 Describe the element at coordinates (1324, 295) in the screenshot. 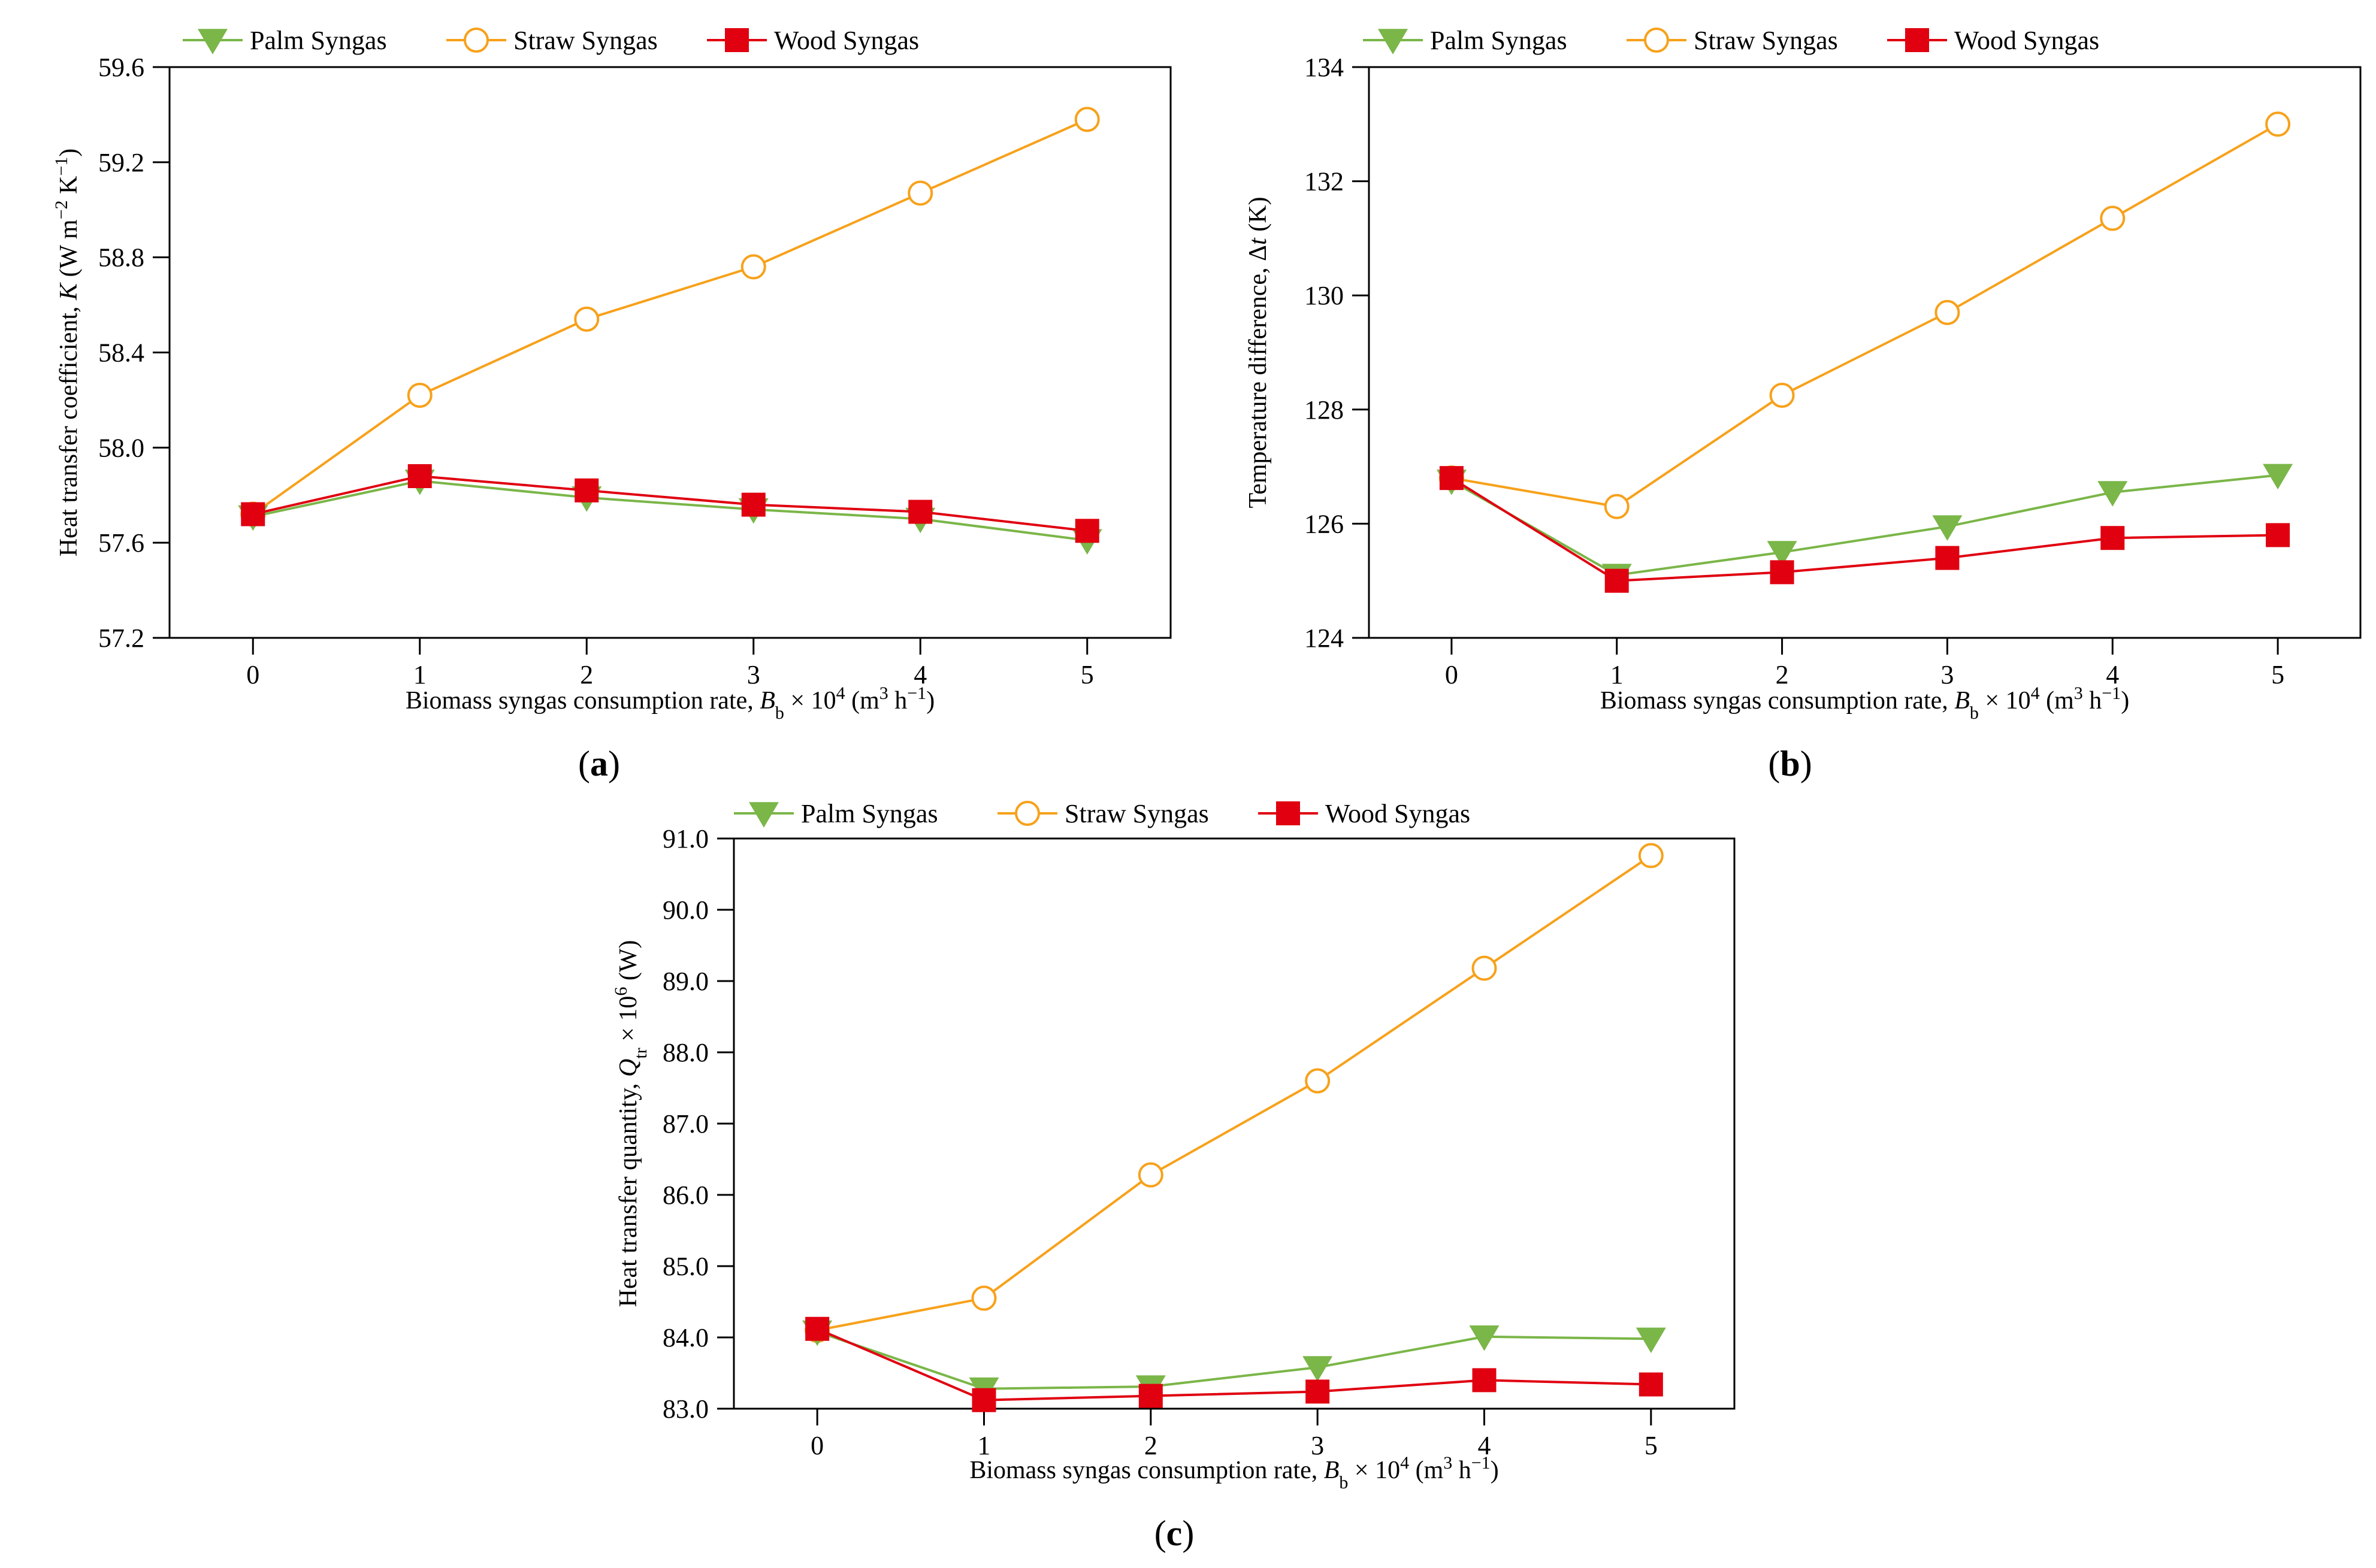

I see `y-tick-label: 130` at that location.